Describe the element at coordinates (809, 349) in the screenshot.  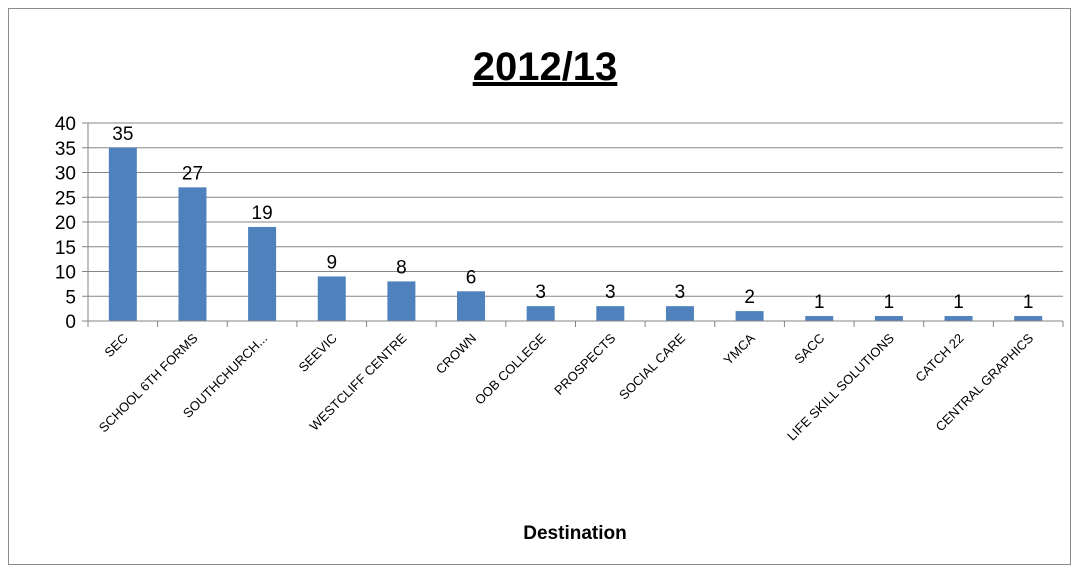
I see `x-tick-label: SACC` at that location.